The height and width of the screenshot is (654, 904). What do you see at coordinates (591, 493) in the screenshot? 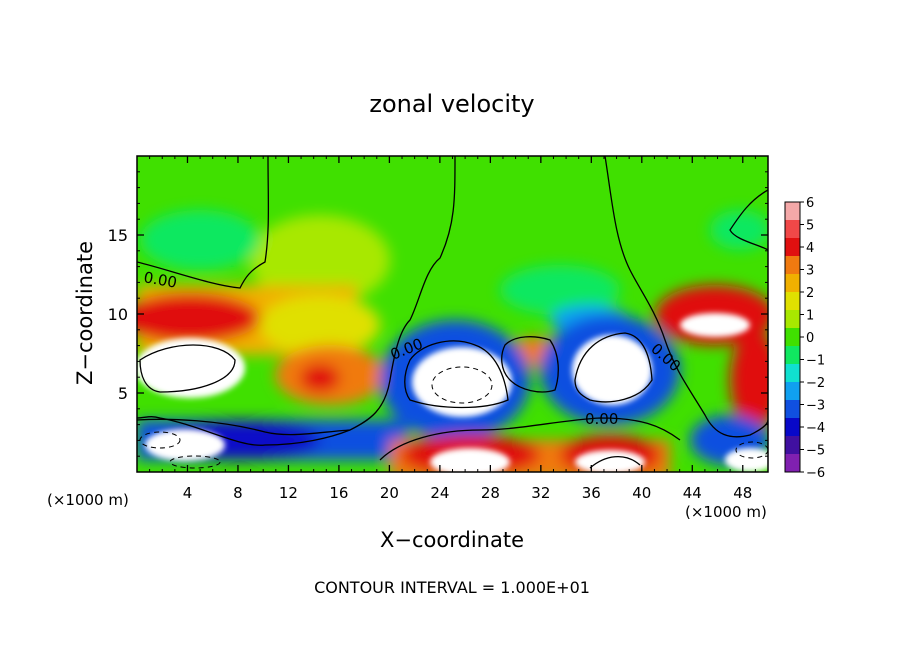
I see `x-tick-label: 36` at bounding box center [591, 493].